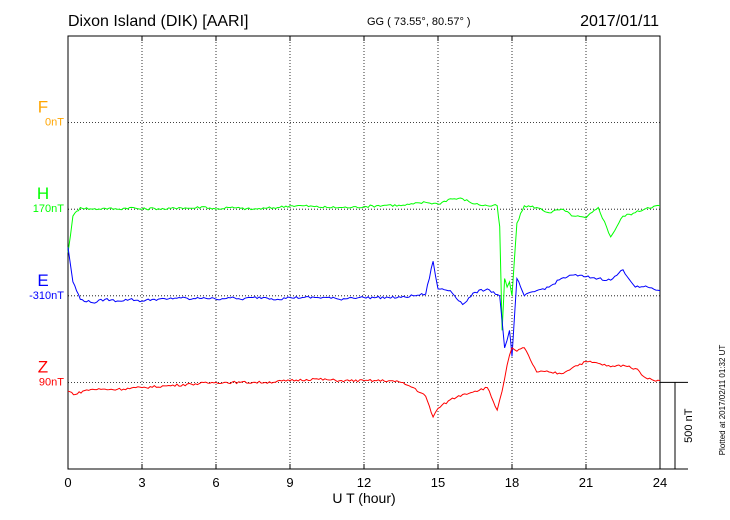 The image size is (730, 520). What do you see at coordinates (51, 382) in the screenshot?
I see `baseline-value-z: 90nT` at bounding box center [51, 382].